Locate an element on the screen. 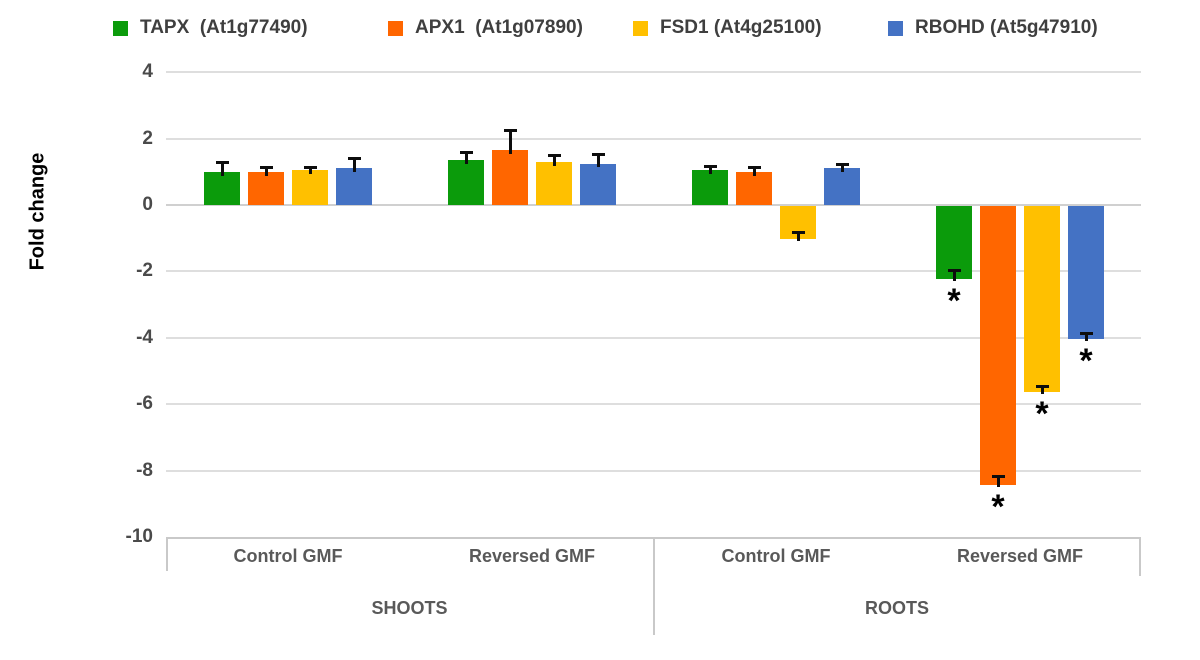 This screenshot has height=660, width=1200. y-axis-title: Fold change is located at coordinates (37, 211).